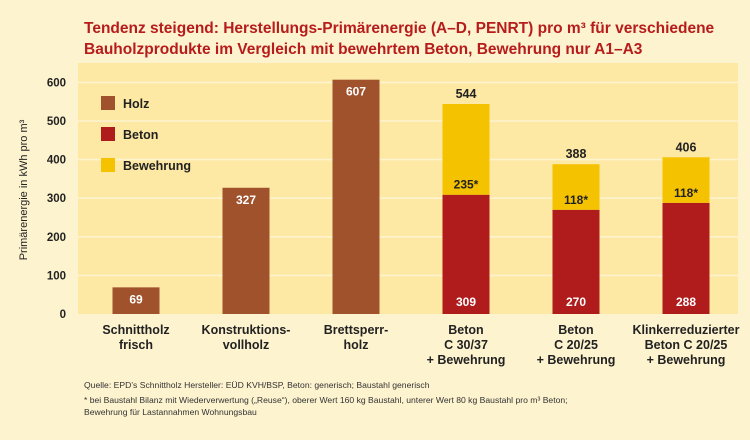 Image resolution: width=750 pixels, height=440 pixels. What do you see at coordinates (24, 189) in the screenshot?
I see `y-axis-label: Primärenergie in kWh pro m³` at bounding box center [24, 189].